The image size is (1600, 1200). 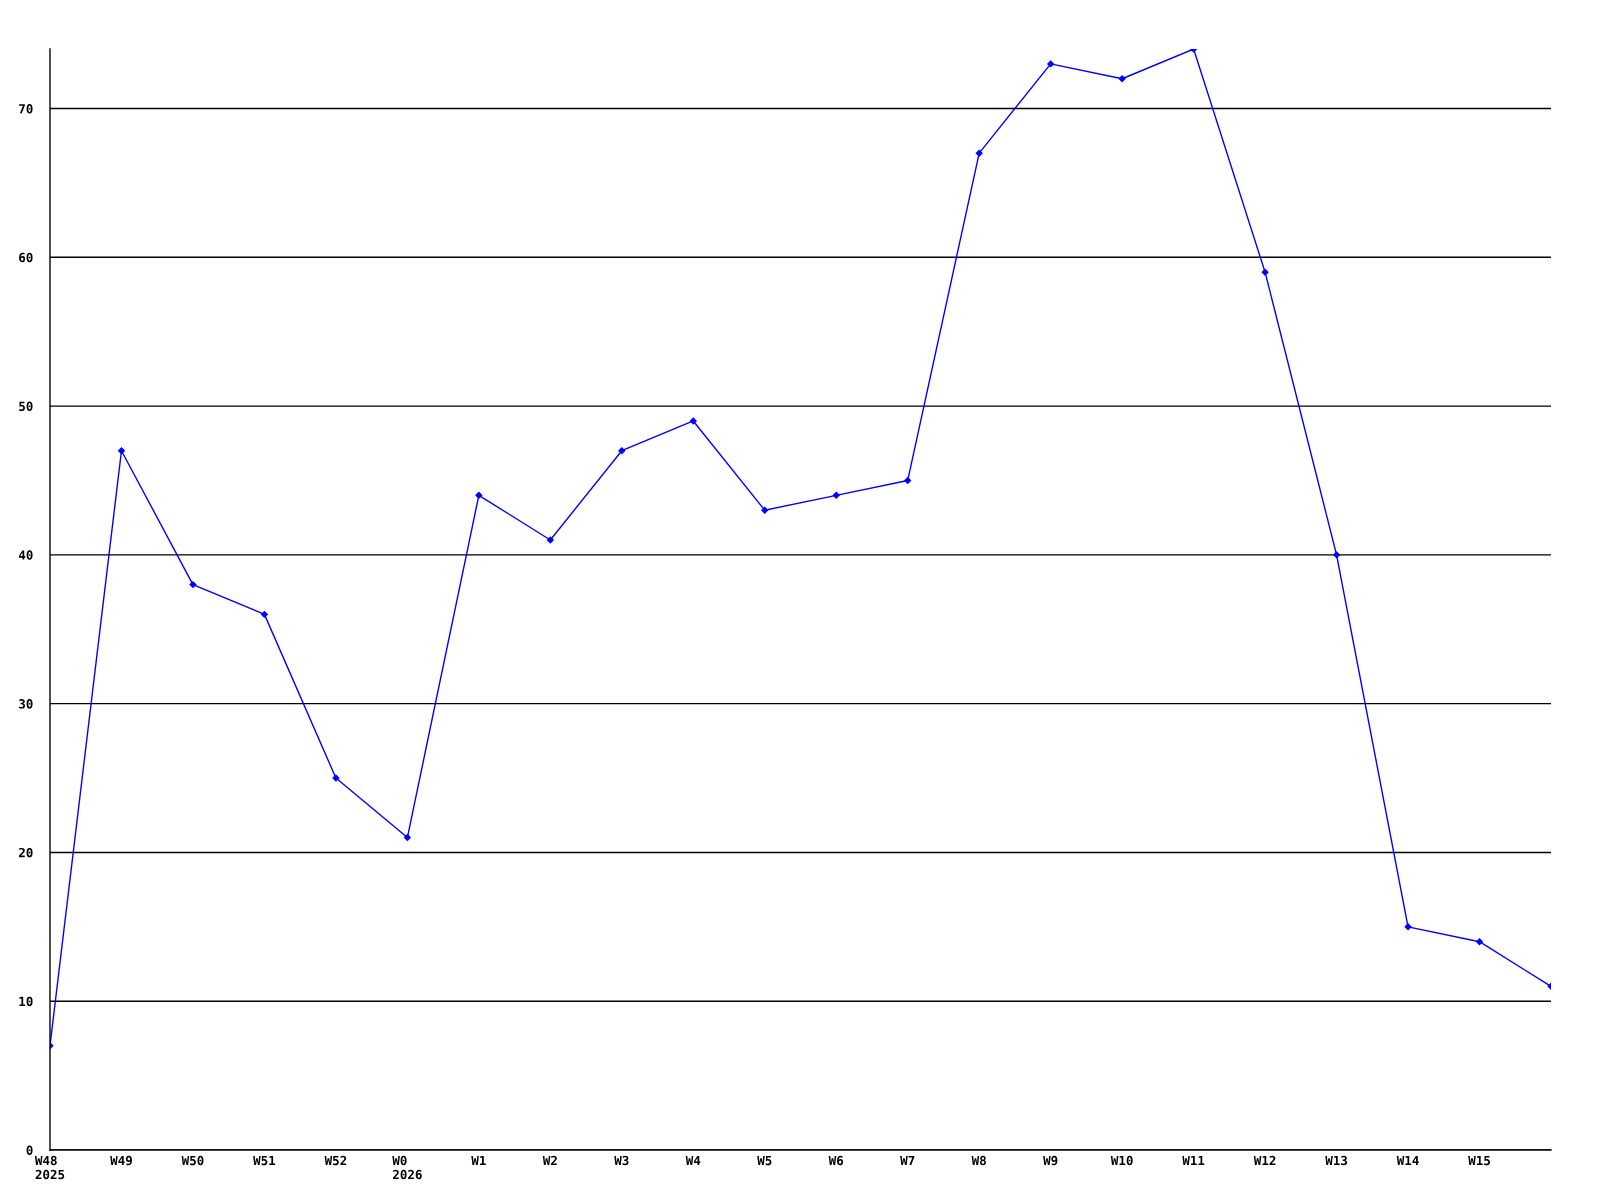 I want to click on x-tick-label: W13, so click(x=1336, y=1160).